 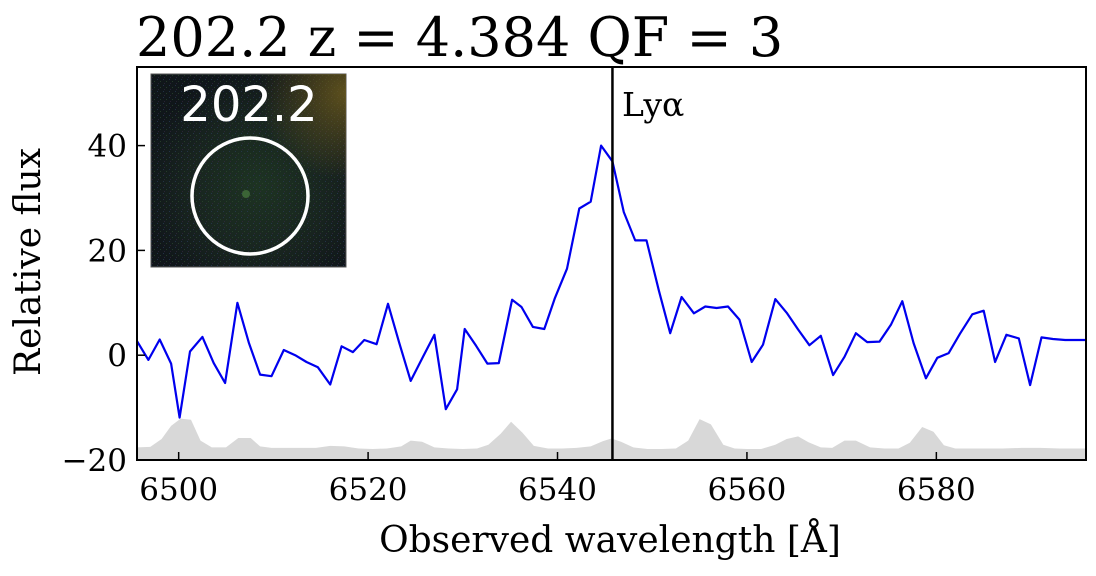 What do you see at coordinates (936, 490) in the screenshot?
I see `x-tick-label: 6580` at bounding box center [936, 490].